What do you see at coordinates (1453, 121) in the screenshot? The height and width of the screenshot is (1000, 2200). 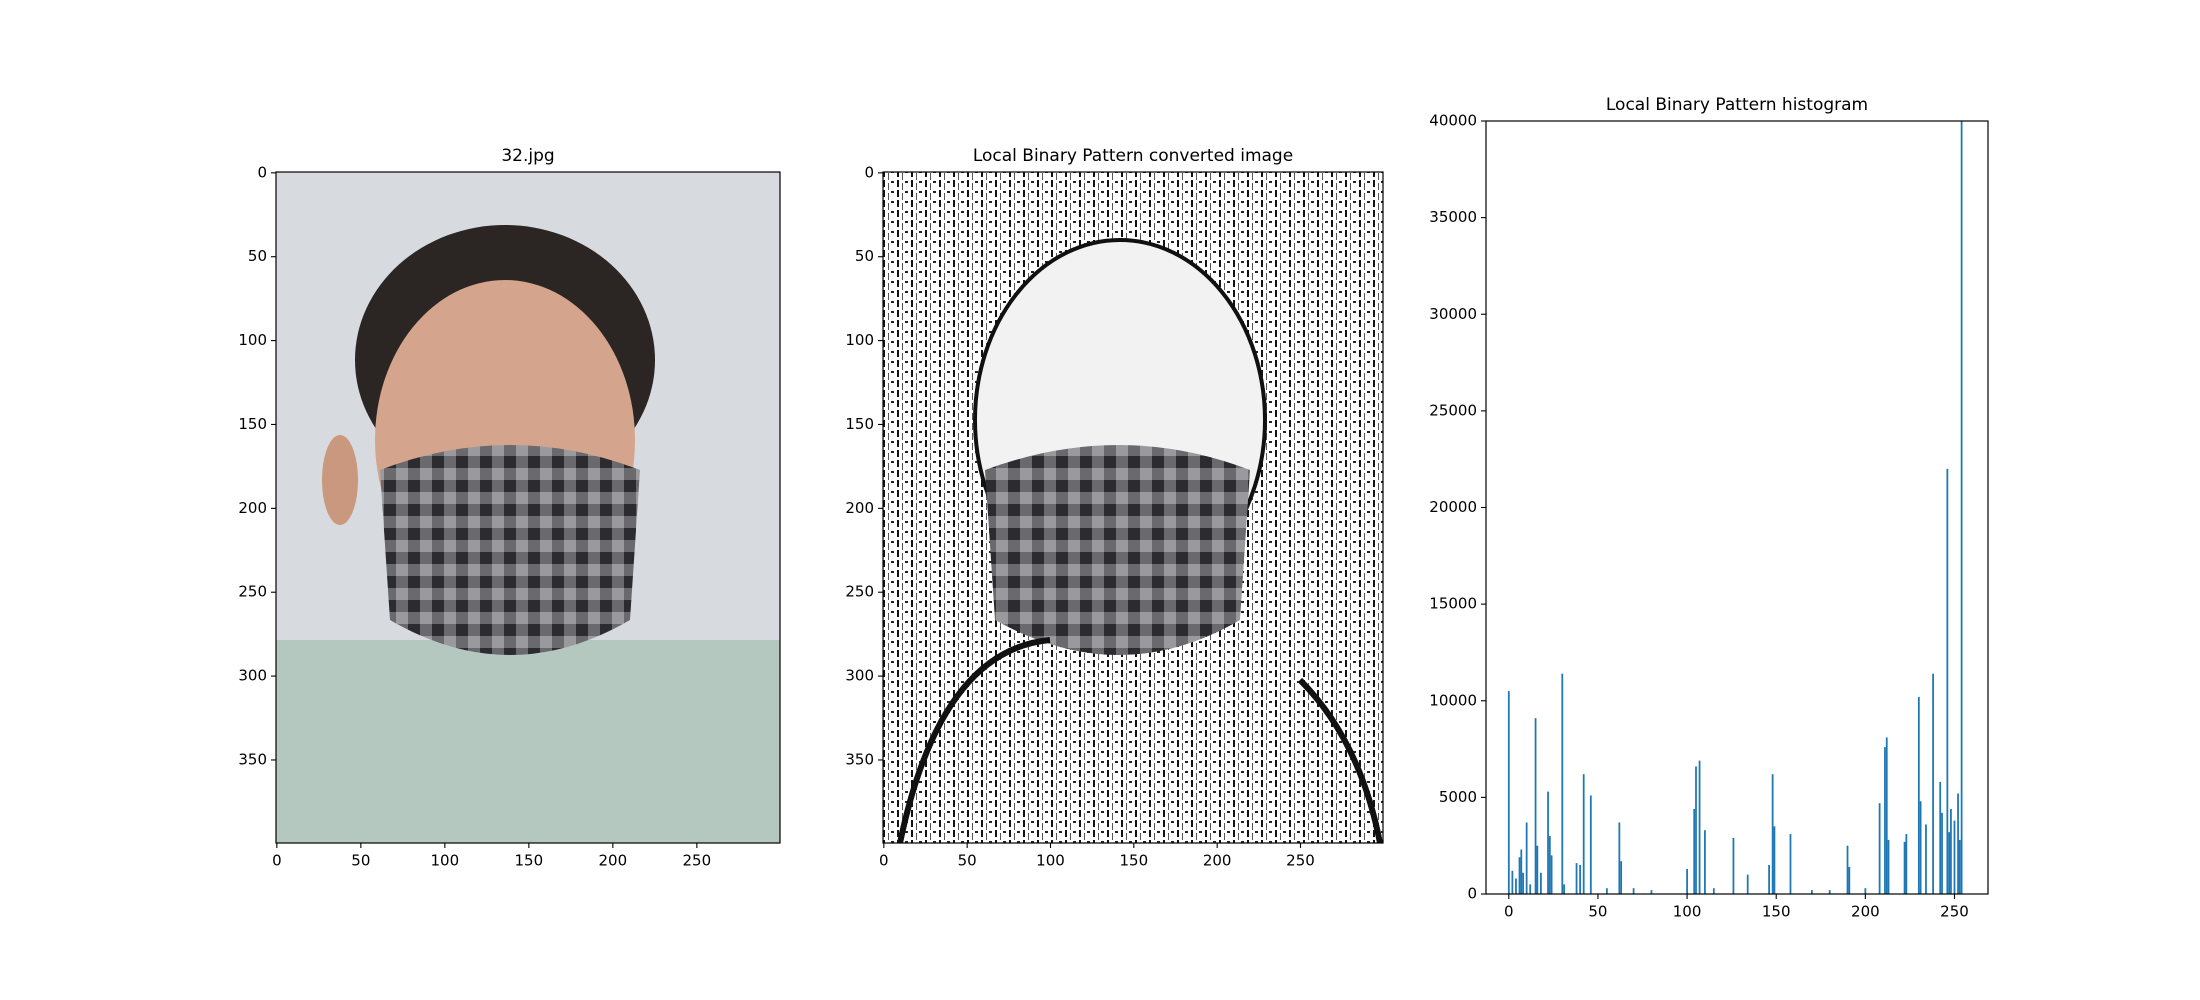 I see `y-tick-label: 40000` at bounding box center [1453, 121].